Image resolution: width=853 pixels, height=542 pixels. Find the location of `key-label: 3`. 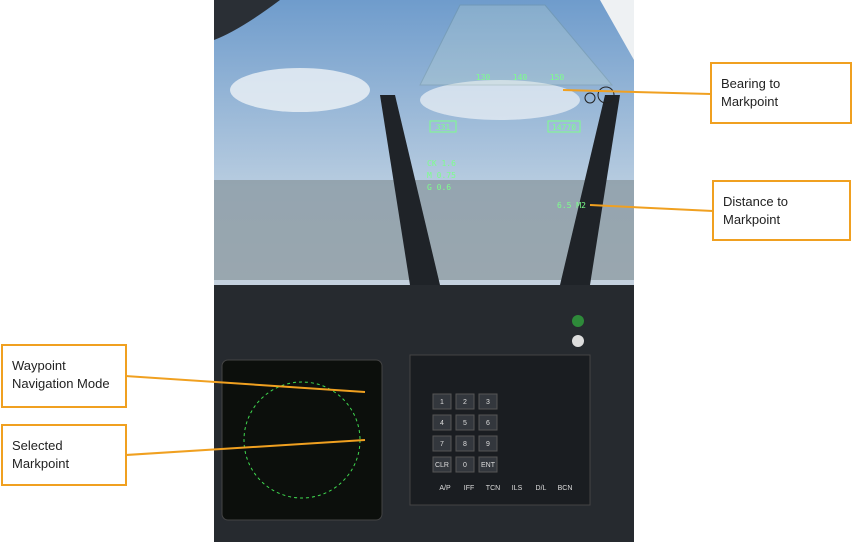

key-label: 3 is located at coordinates (488, 402).